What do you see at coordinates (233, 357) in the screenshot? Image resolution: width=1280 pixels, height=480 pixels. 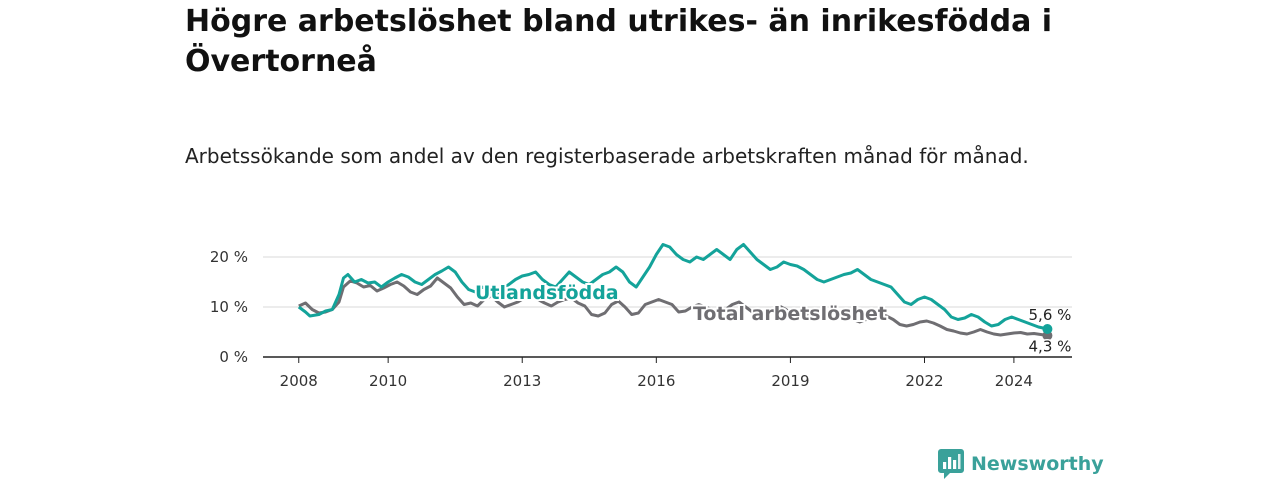 I see `y-tick-label: 0 %` at bounding box center [233, 357].